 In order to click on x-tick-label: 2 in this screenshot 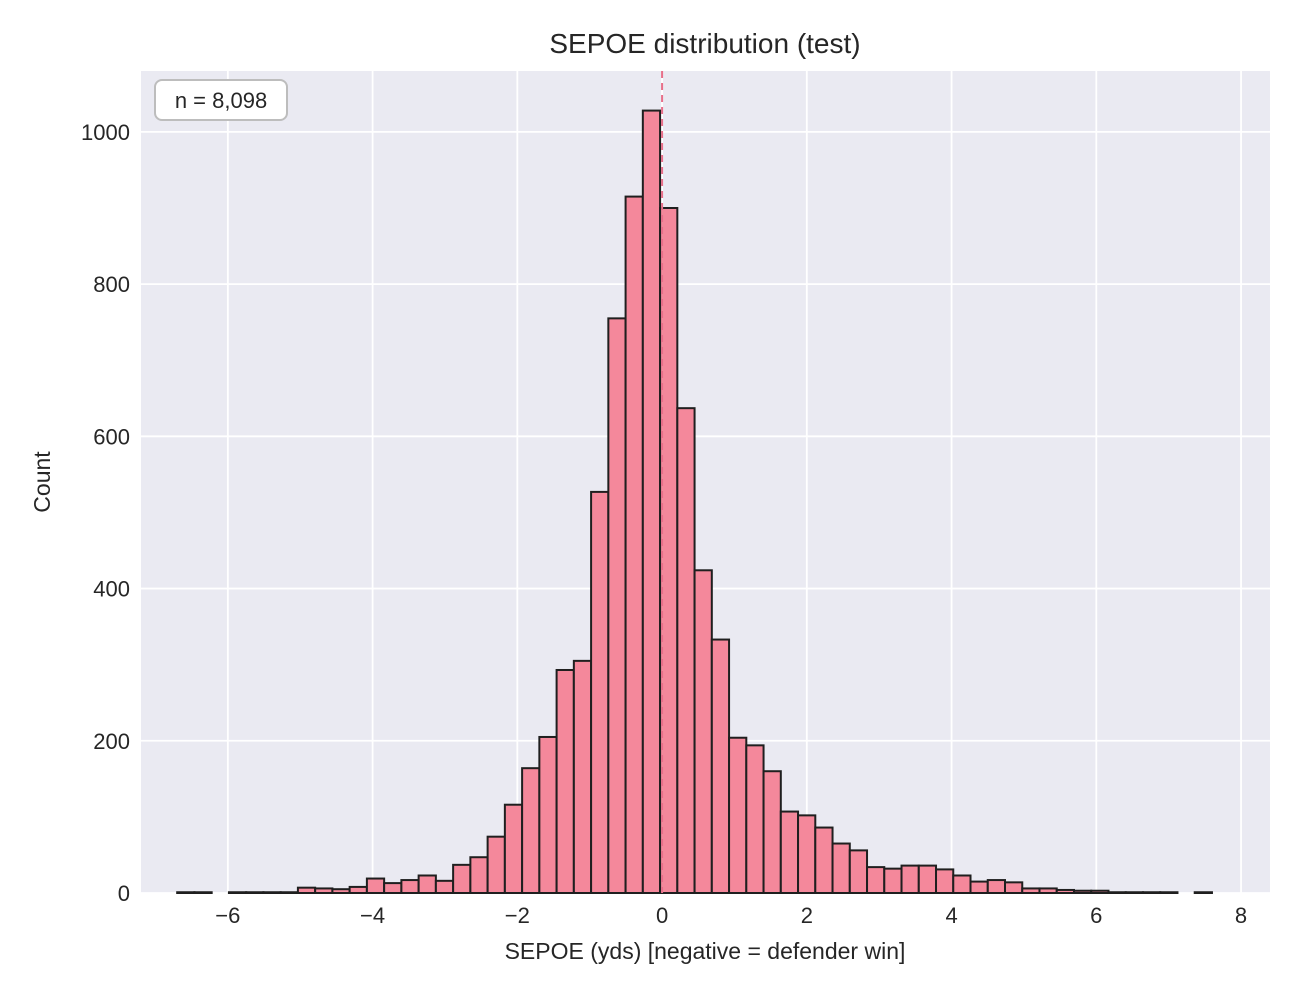, I will do `click(807, 915)`.